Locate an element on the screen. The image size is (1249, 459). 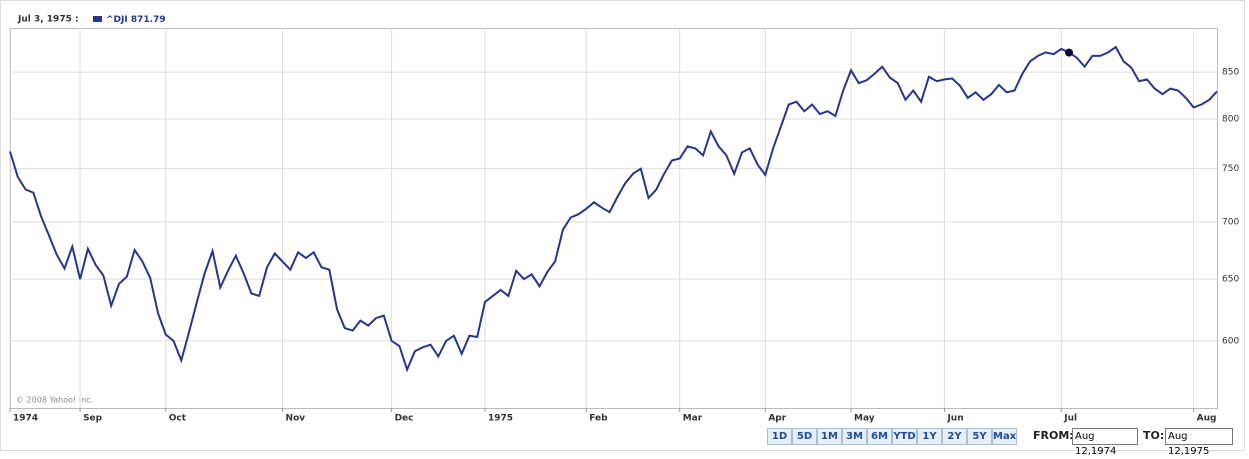
x-tick-label: Aug is located at coordinates (1207, 419).